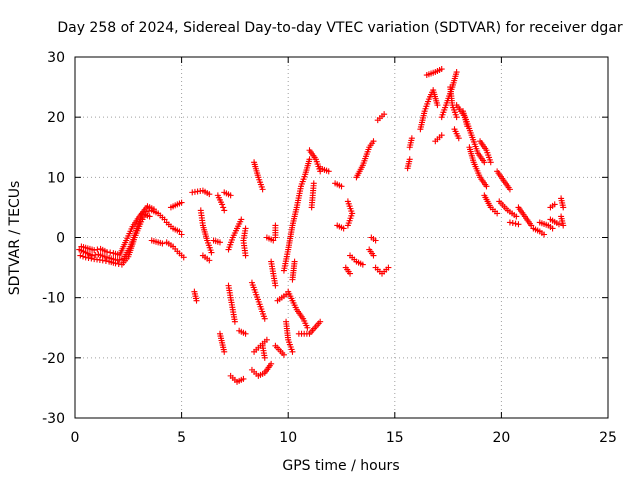 The height and width of the screenshot is (480, 640). What do you see at coordinates (53, 419) in the screenshot?
I see `y-tick-label: -30` at bounding box center [53, 419].